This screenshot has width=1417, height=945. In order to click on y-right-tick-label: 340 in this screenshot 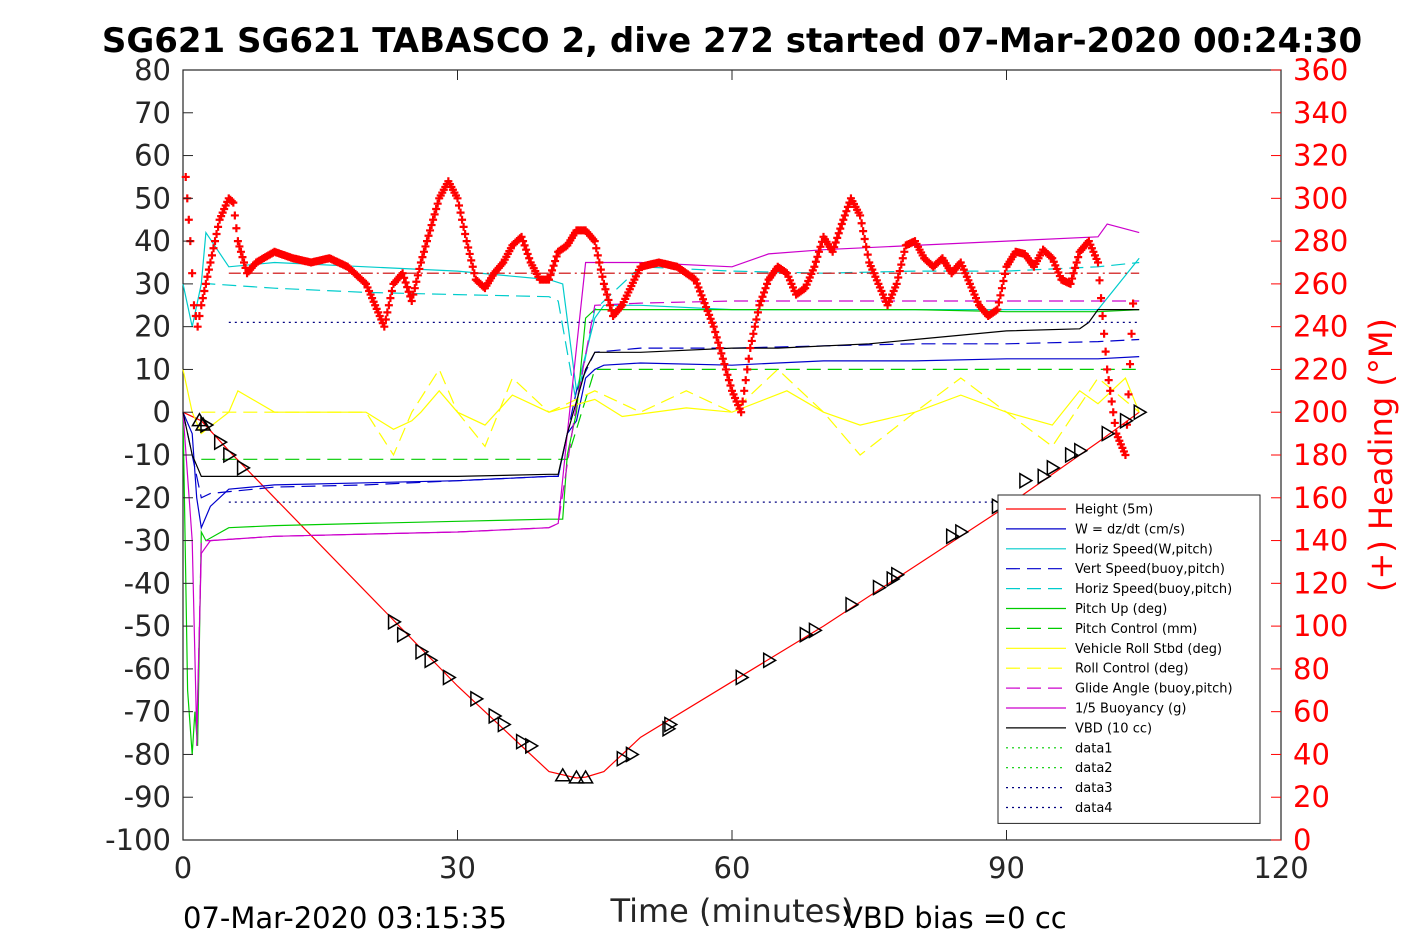, I will do `click(1320, 113)`.